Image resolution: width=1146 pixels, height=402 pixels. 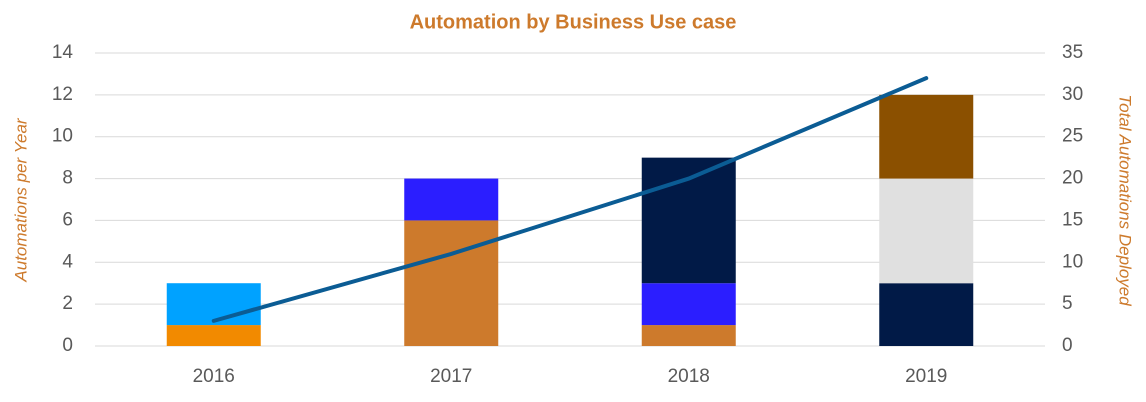 What do you see at coordinates (1072, 178) in the screenshot?
I see `y2-tick-label: 20` at bounding box center [1072, 178].